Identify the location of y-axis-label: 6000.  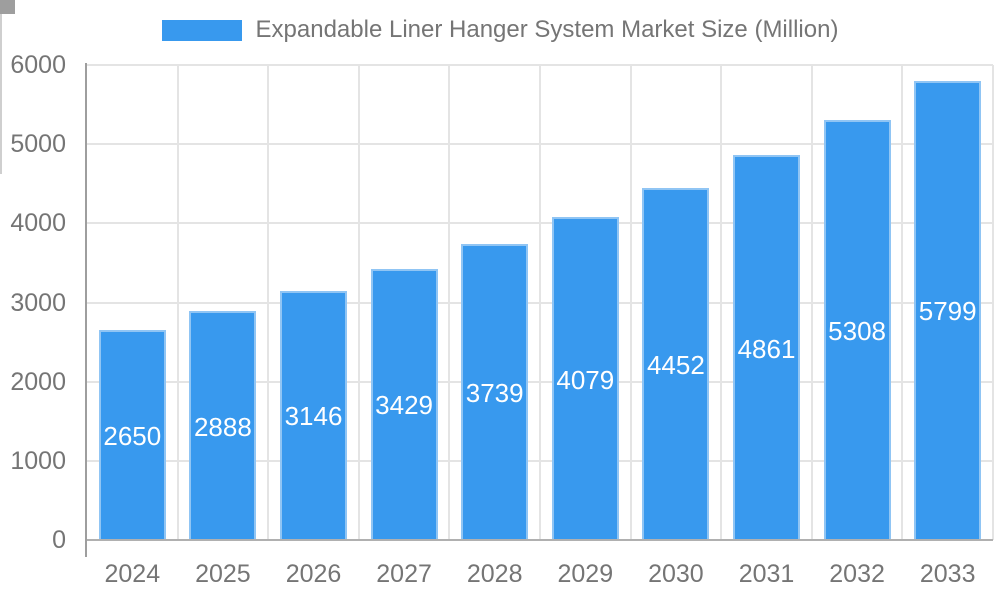
(38, 65).